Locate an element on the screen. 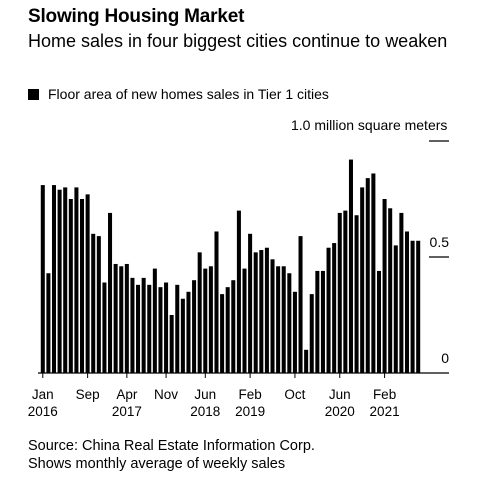  x-tick-label-2: Apr is located at coordinates (127, 394).